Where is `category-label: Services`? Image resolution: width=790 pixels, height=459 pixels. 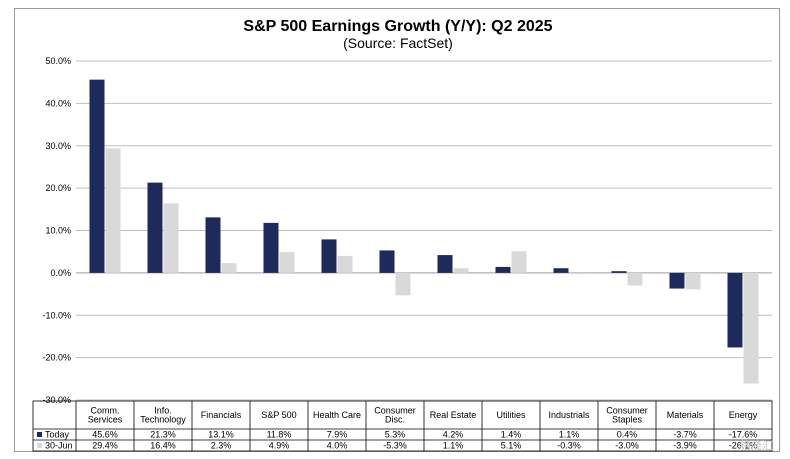 category-label: Services is located at coordinates (105, 420).